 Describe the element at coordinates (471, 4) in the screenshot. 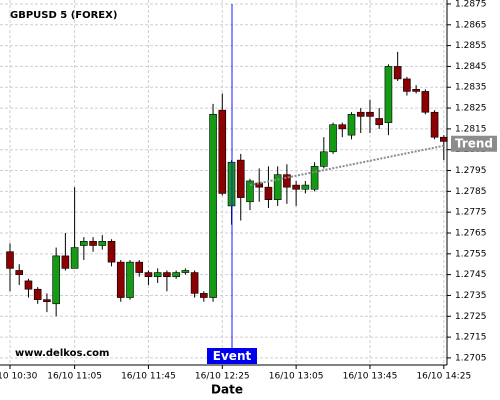

I see `y-tick-label: 1.2875` at that location.